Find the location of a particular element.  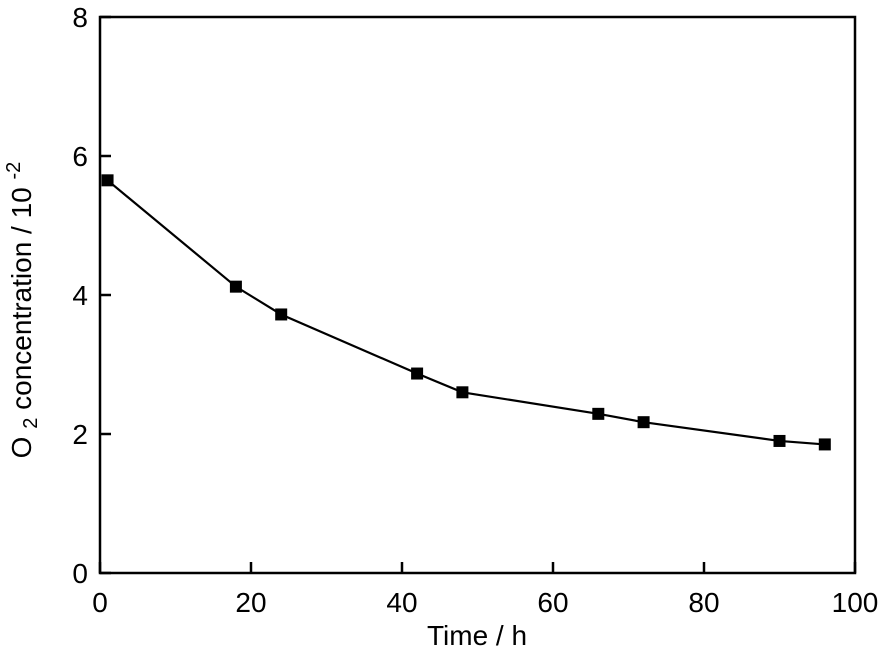

y-axis-title-subscript: 2 is located at coordinates (31, 423).